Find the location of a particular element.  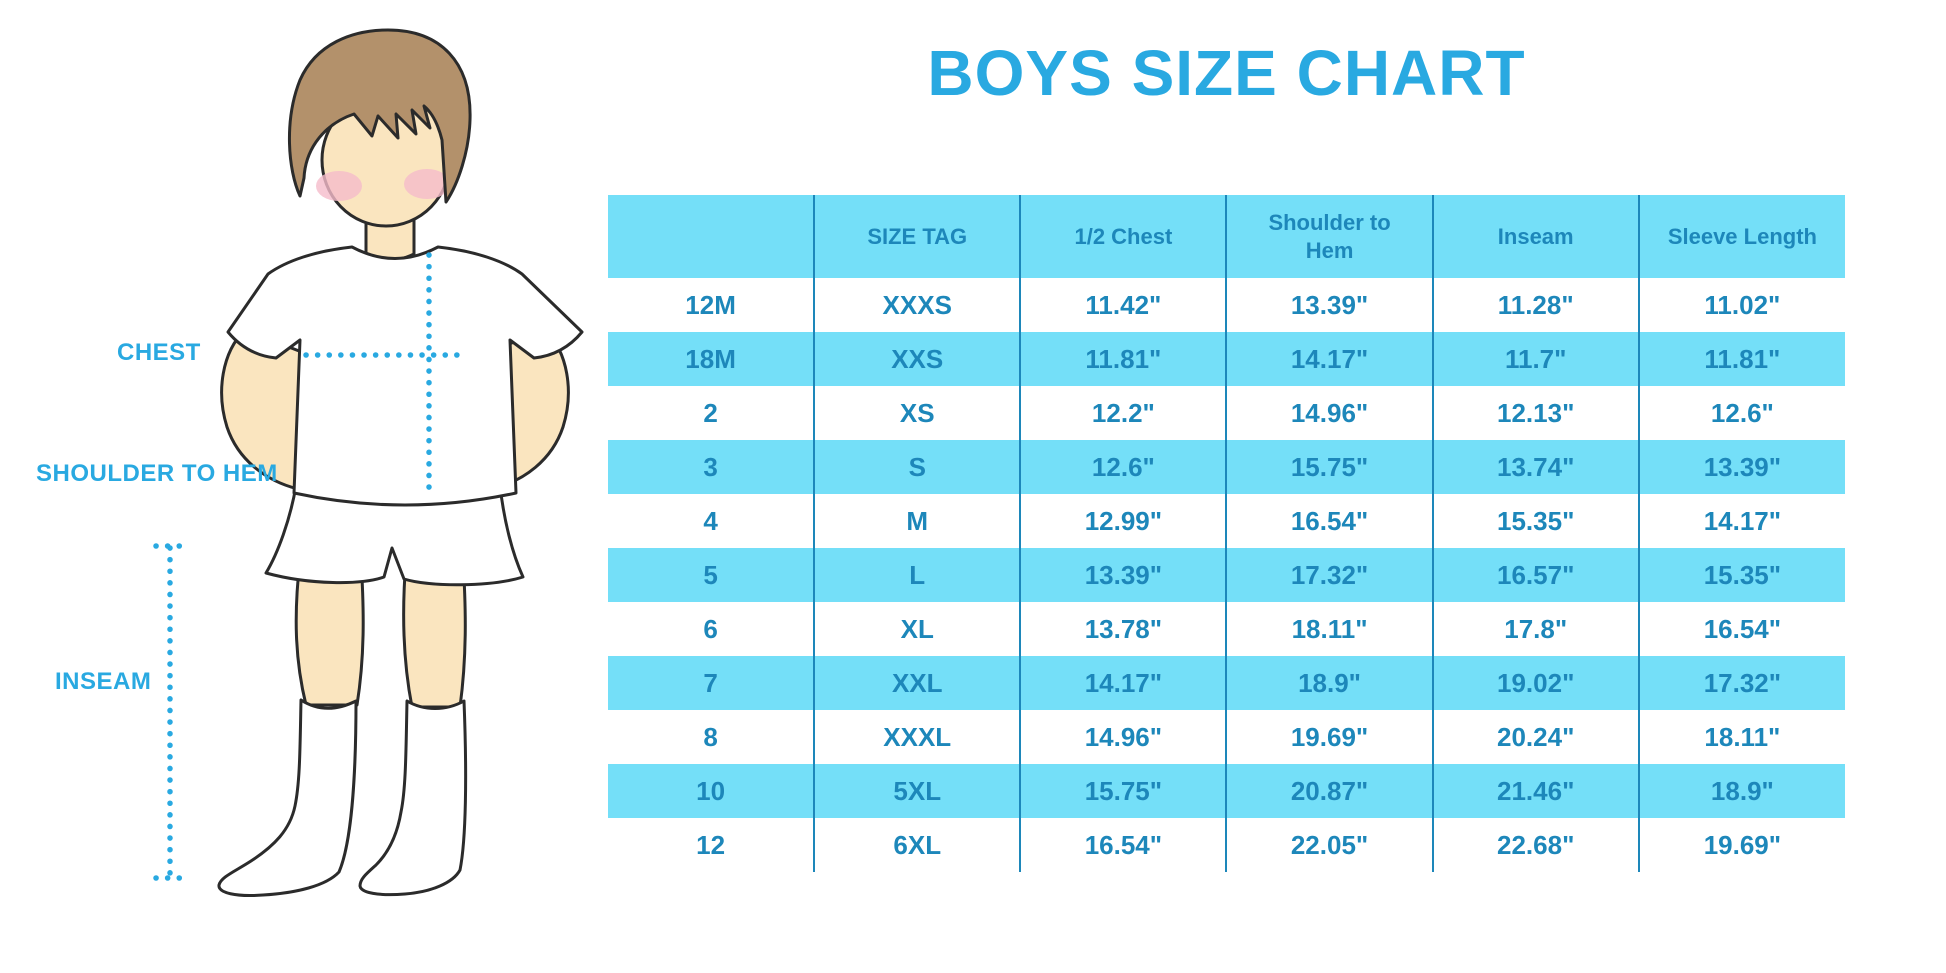

value-cell: 22.05" is located at coordinates (1329, 845).